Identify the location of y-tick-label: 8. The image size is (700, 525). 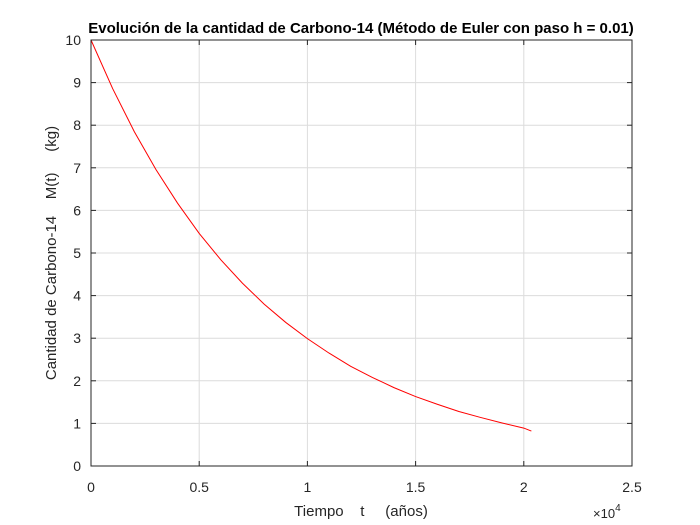
(77, 125).